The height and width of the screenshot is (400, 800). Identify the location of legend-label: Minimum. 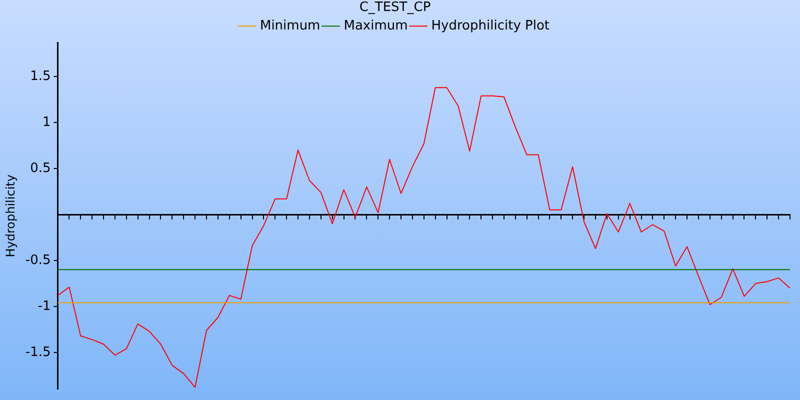
(290, 26).